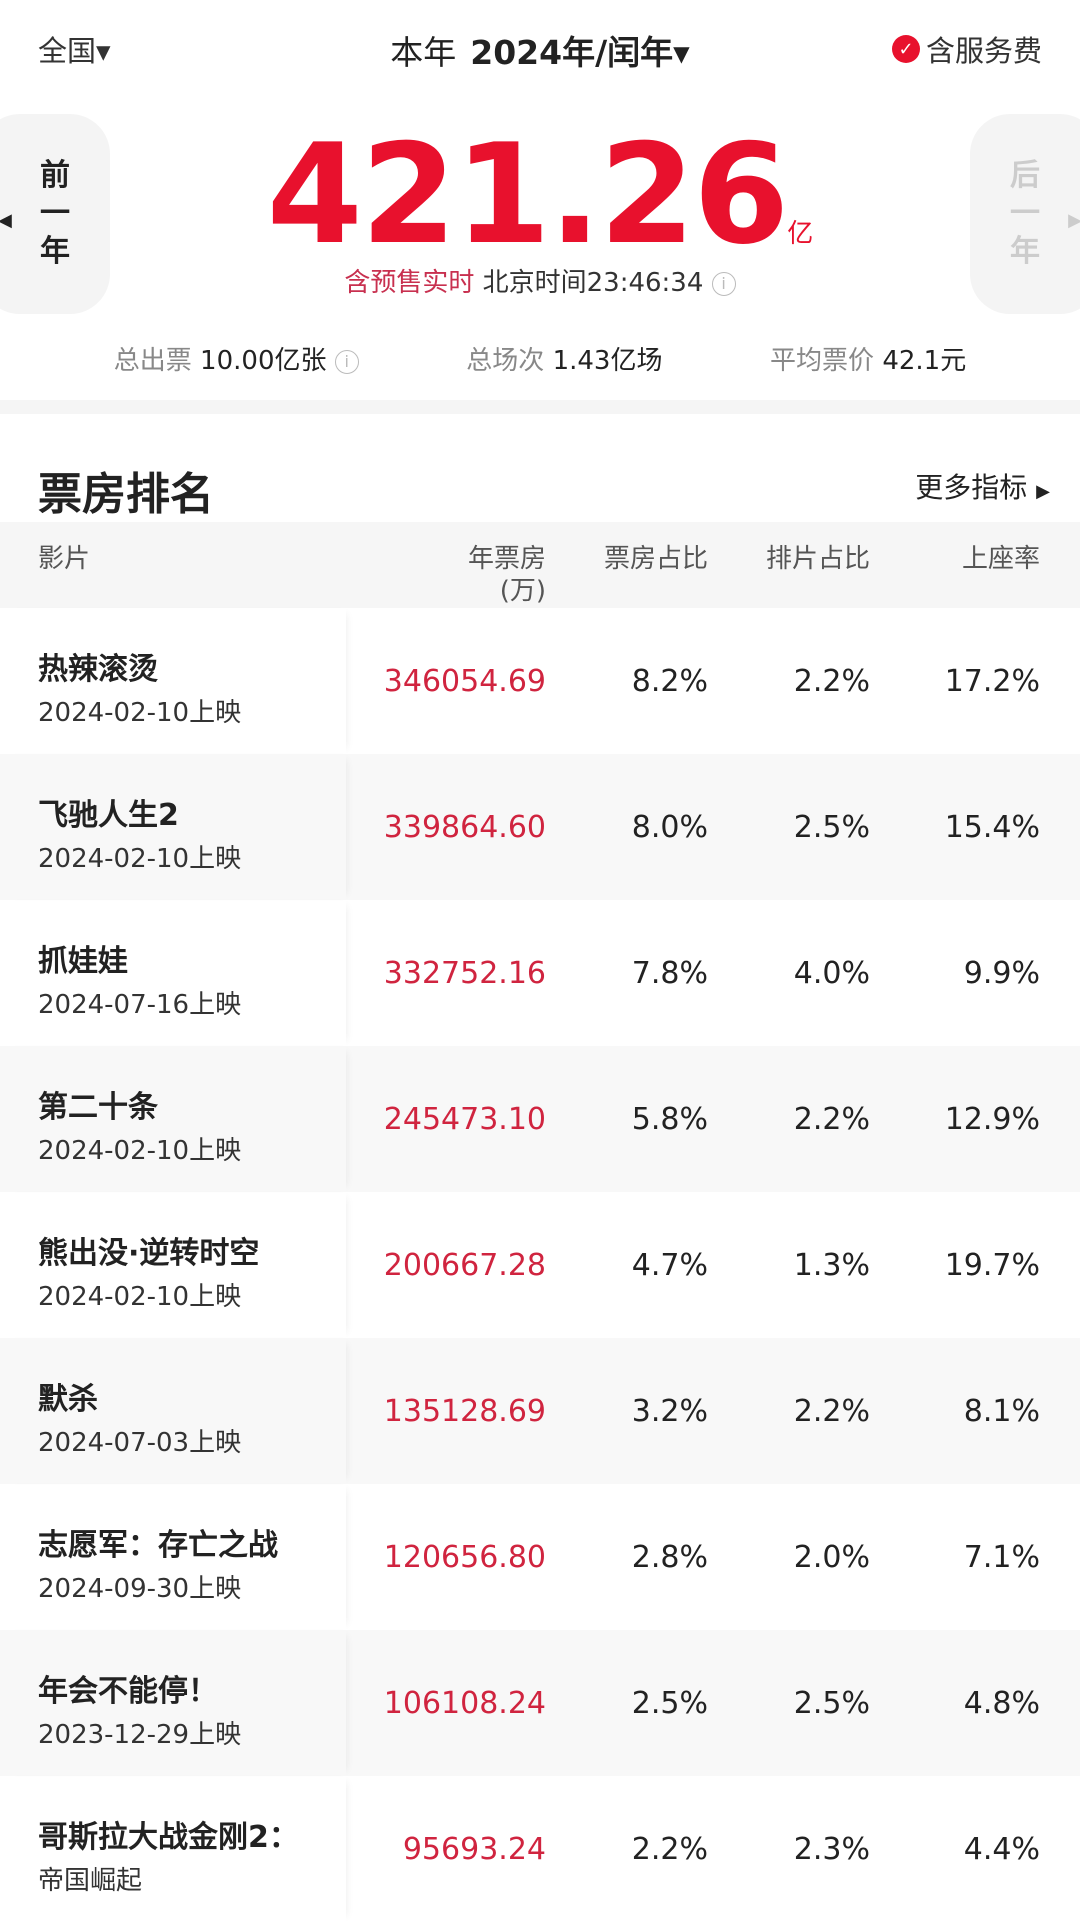  What do you see at coordinates (1001, 1411) in the screenshot?
I see `occupancy: 8.1%` at bounding box center [1001, 1411].